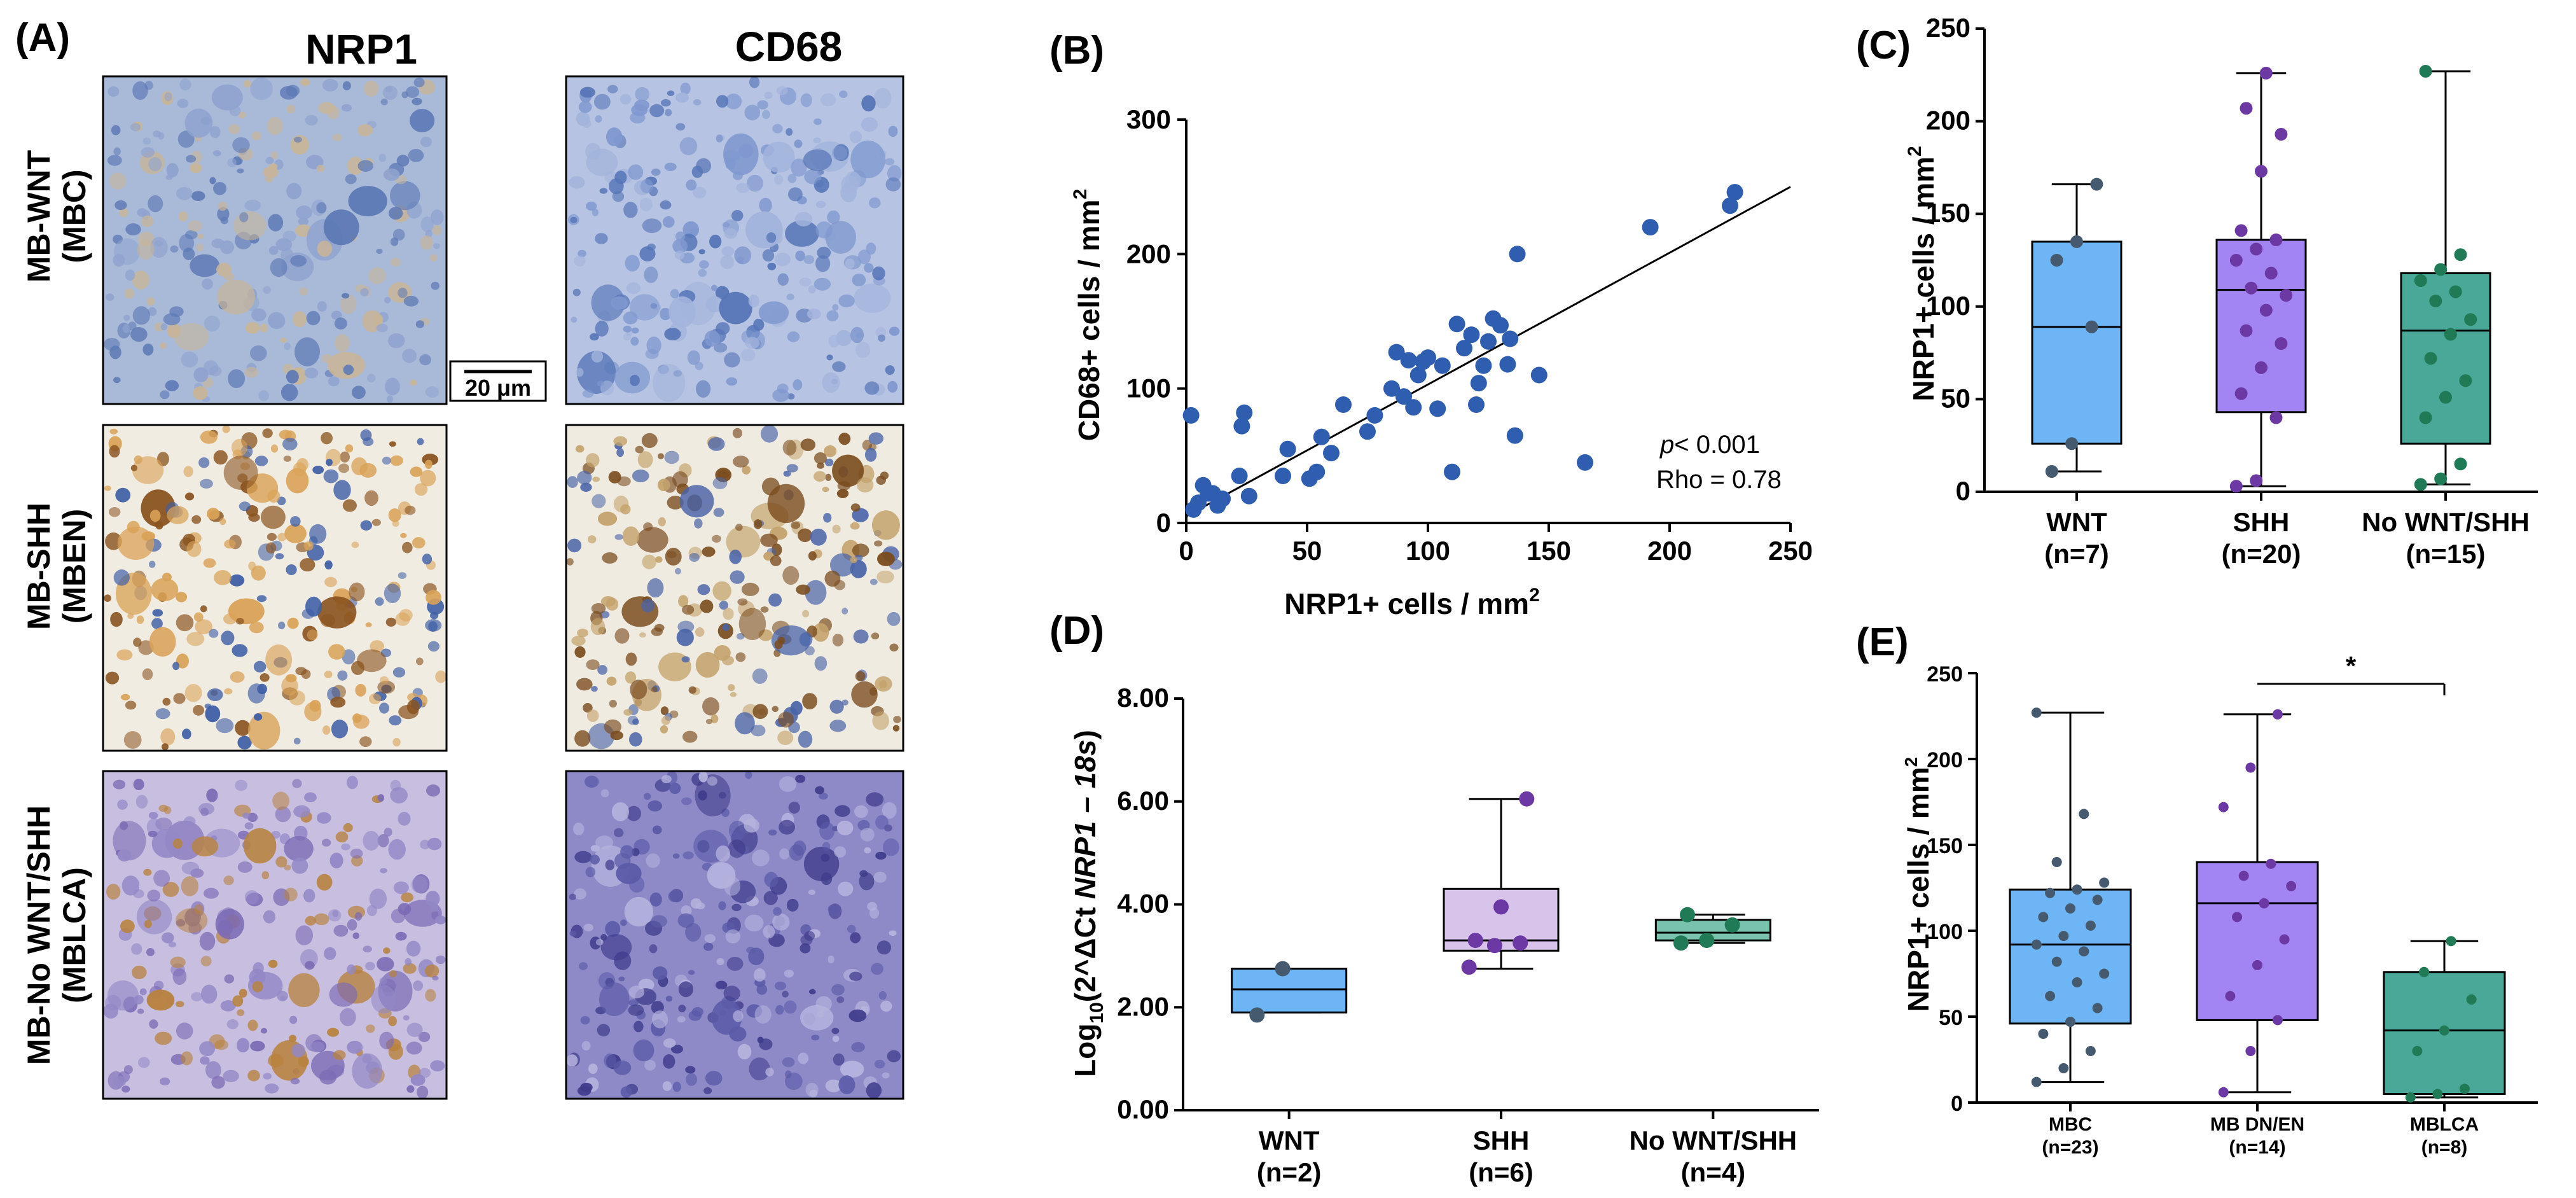  What do you see at coordinates (1945, 674) in the screenshot?
I see `chartE-y-tick-label: 250` at bounding box center [1945, 674].